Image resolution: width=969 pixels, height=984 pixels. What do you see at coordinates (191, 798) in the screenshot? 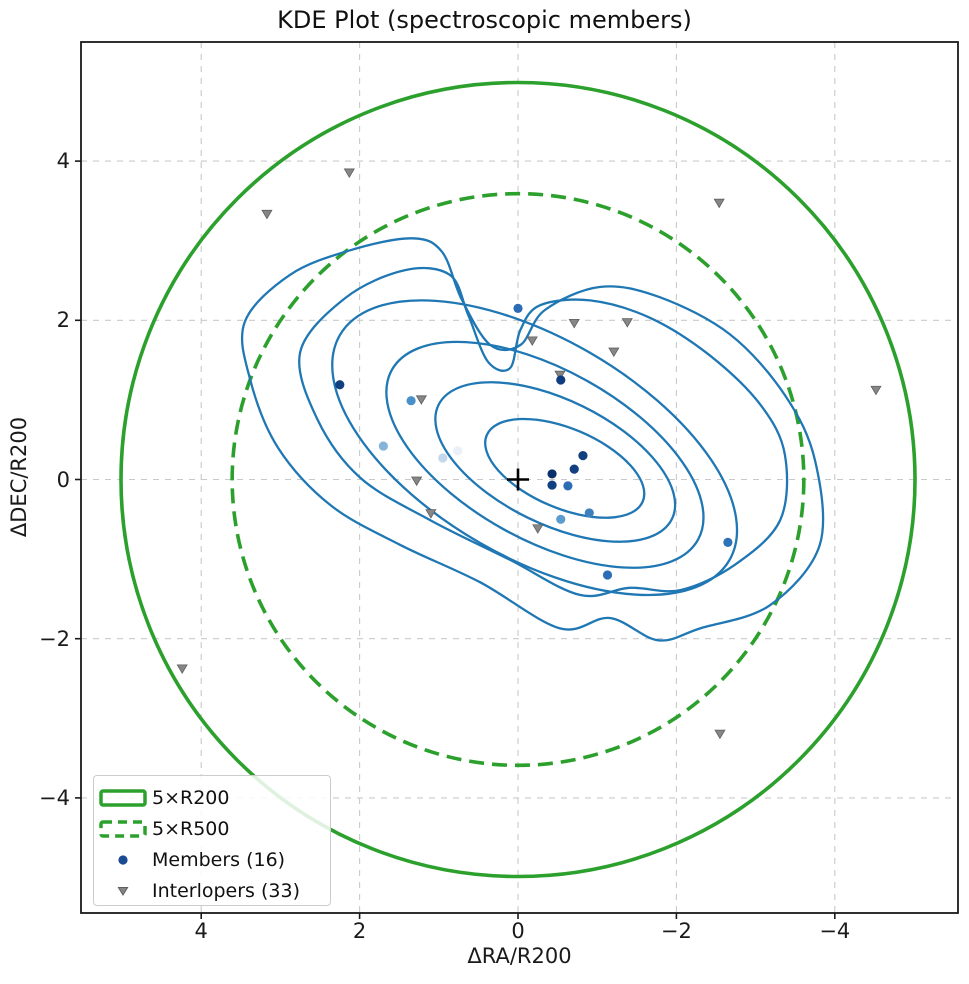
I see `legend-label-r200: 5×R200` at bounding box center [191, 798].